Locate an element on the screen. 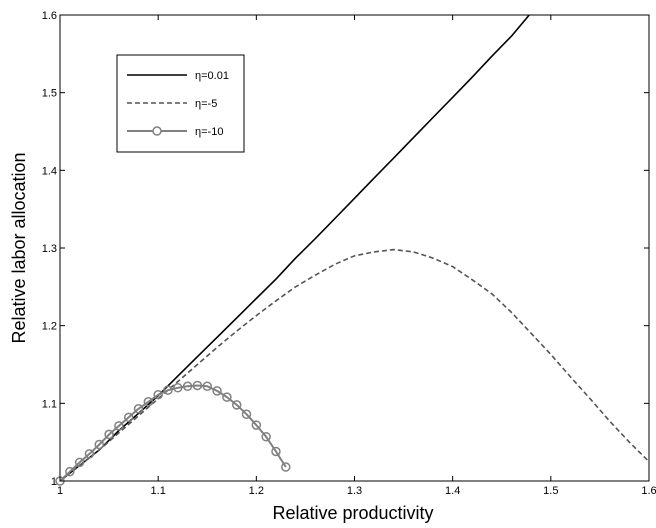 Image resolution: width=656 pixels, height=528 pixels. y-axis-title: Relative labor allocation is located at coordinates (19, 247).